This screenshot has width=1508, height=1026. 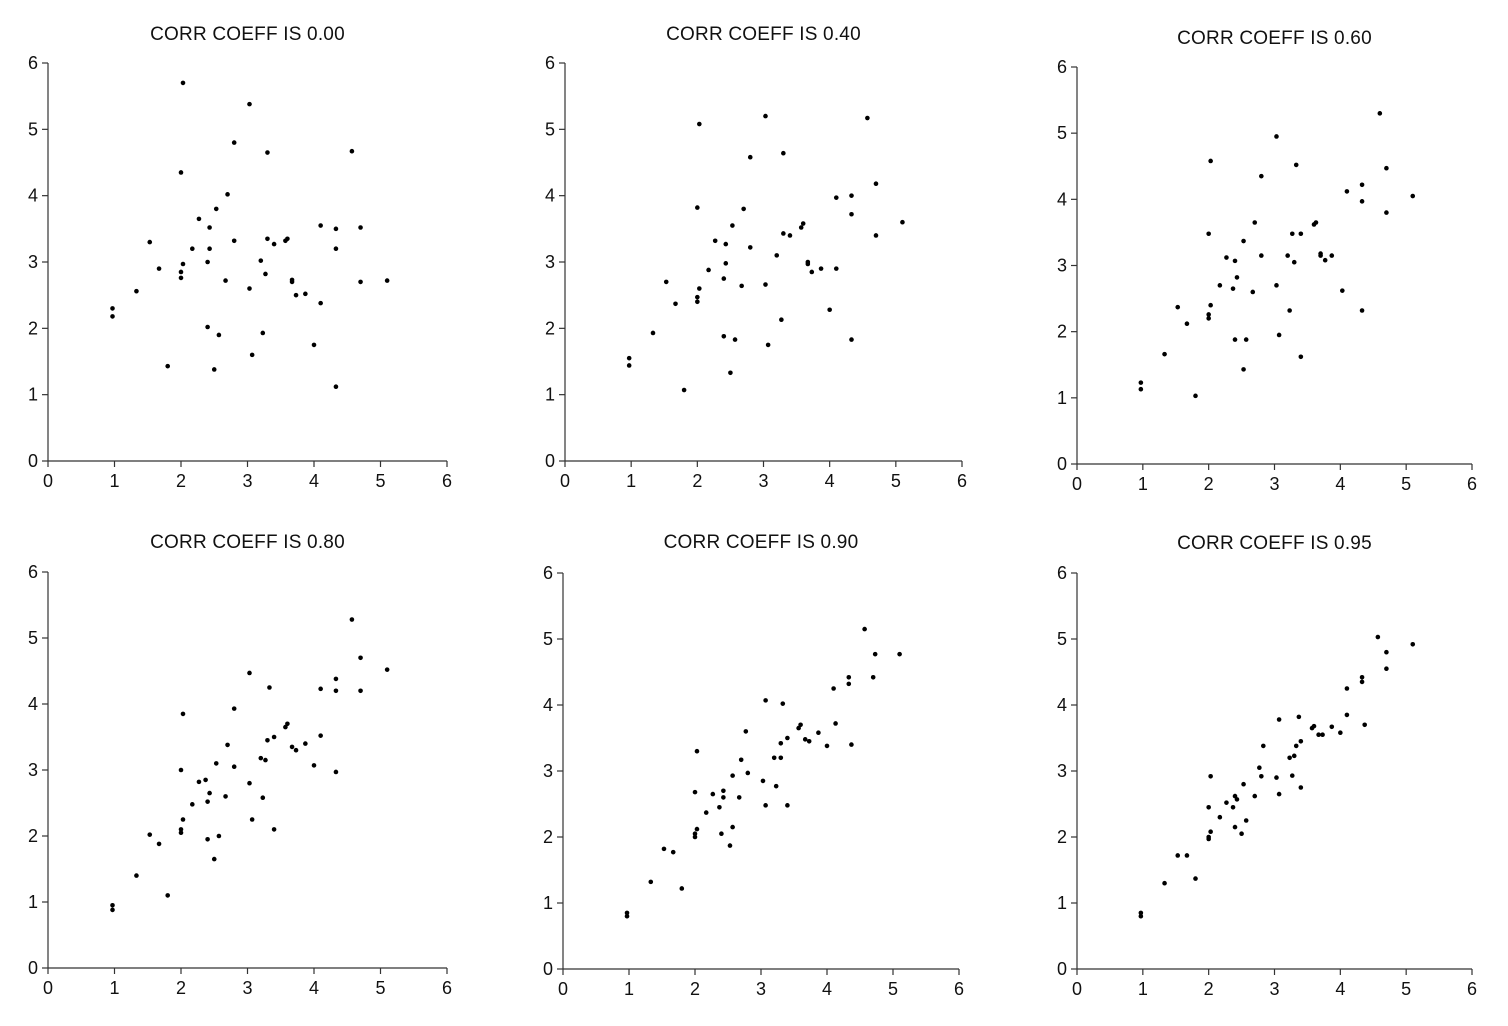 I want to click on x-tick-label: 4, so click(x=1340, y=484).